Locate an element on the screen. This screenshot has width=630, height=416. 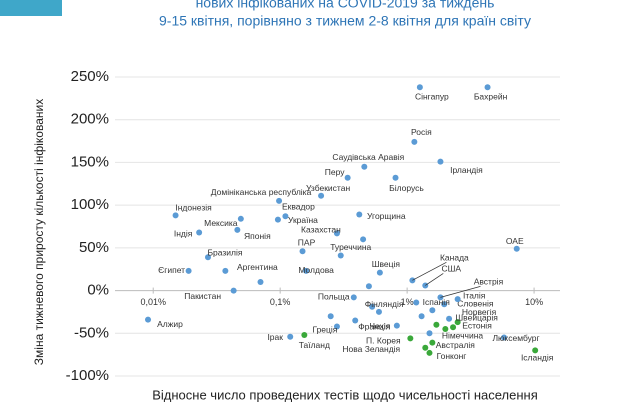
point-label: Японія is located at coordinates (257, 236).